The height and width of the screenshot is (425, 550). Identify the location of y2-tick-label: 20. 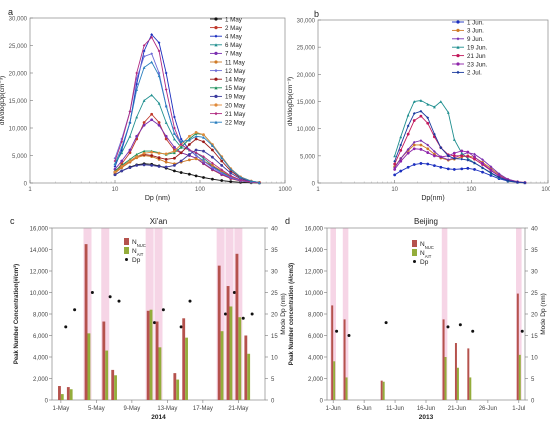
(274, 316).